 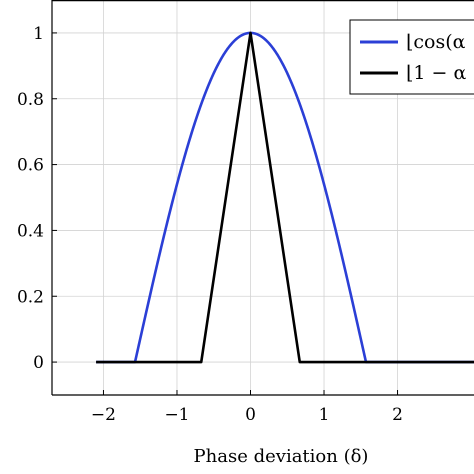 What do you see at coordinates (436, 73) in the screenshot?
I see `legend-label-triangle: ⌊1 − α` at bounding box center [436, 73].